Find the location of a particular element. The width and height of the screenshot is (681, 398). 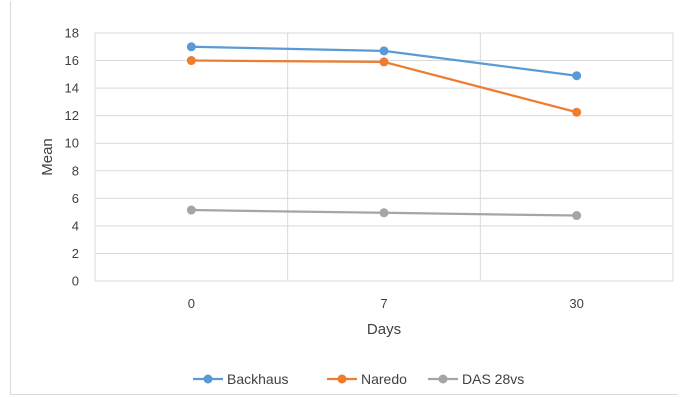

y-tick-label: 4 is located at coordinates (75, 225).